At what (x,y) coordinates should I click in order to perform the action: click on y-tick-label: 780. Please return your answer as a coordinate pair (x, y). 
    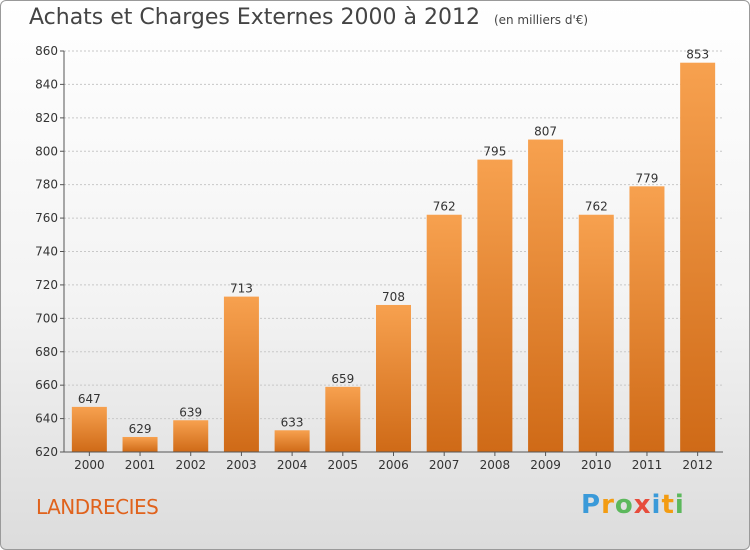
    Looking at the image, I should click on (46, 185).